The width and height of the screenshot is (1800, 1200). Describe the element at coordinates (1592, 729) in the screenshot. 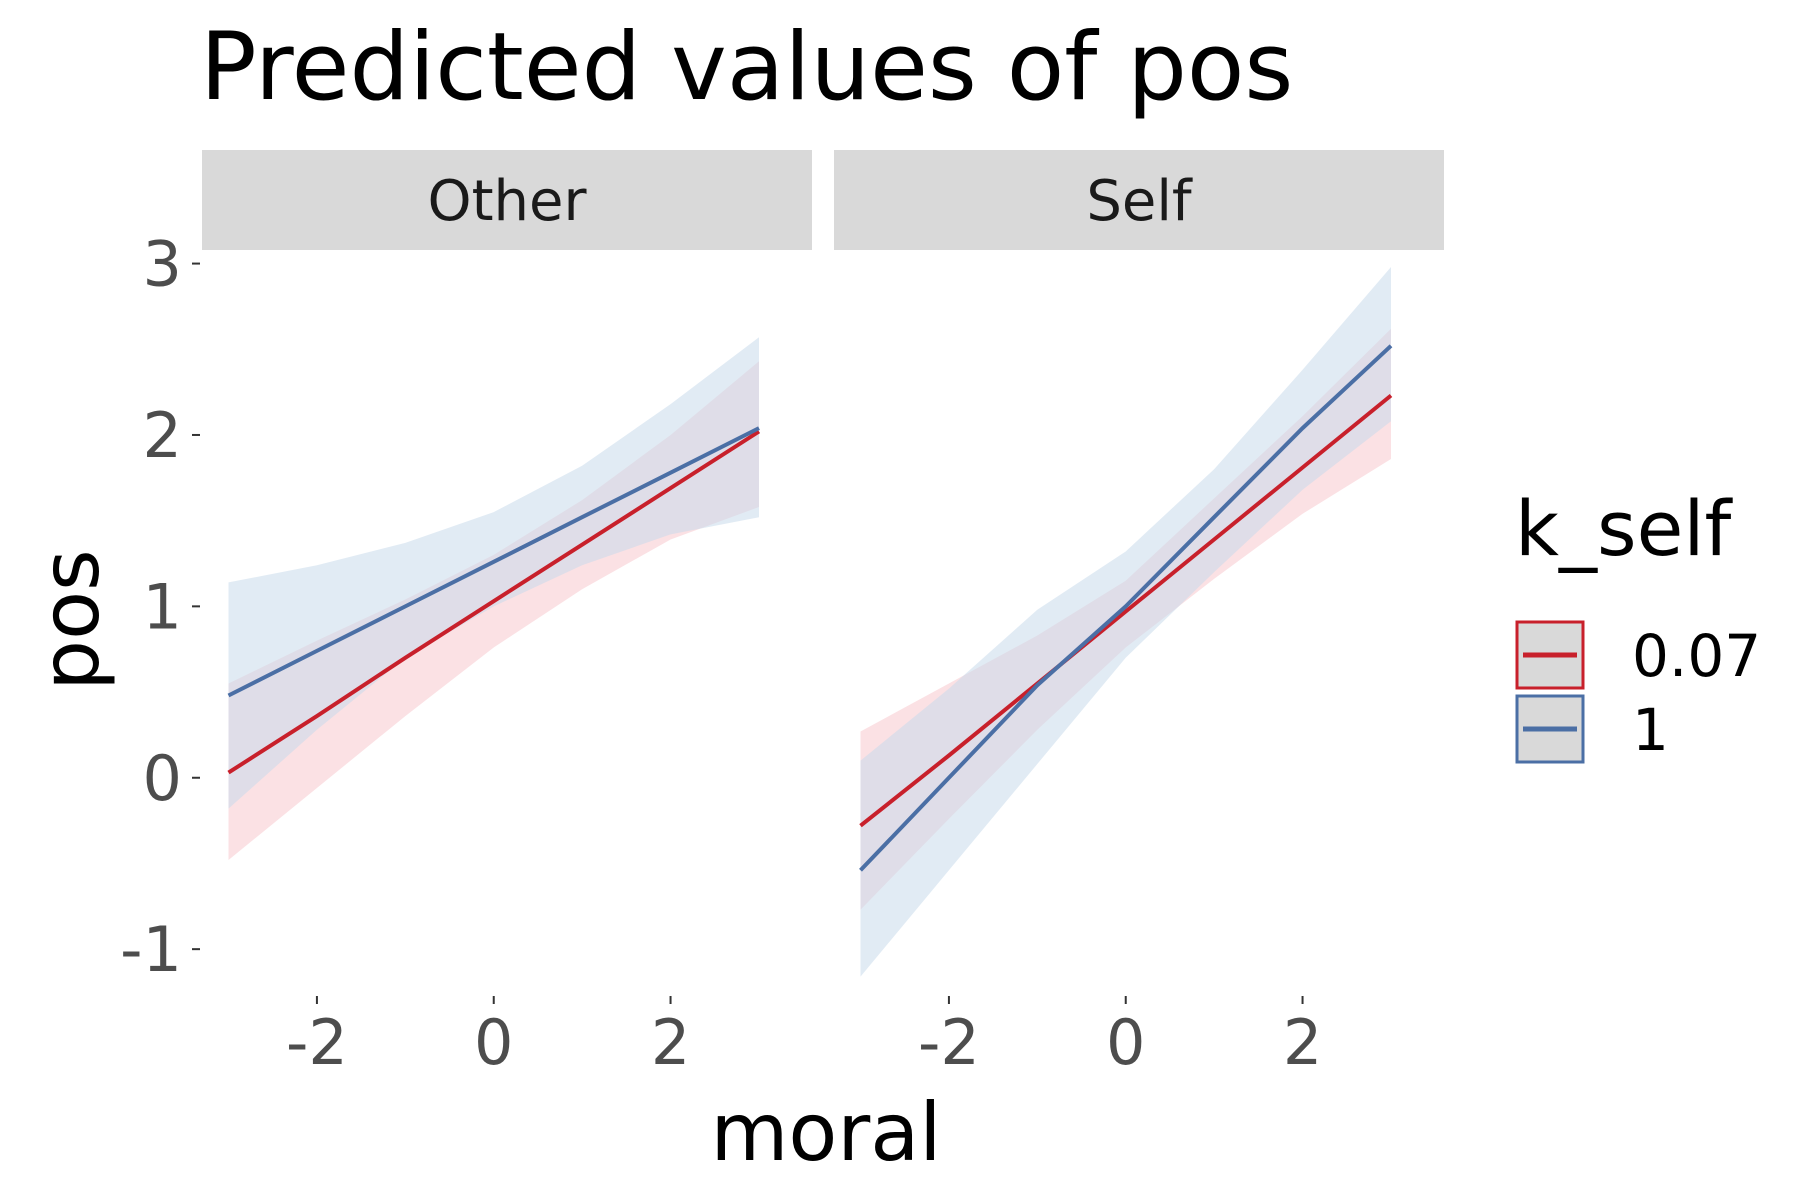

I see `legend-item-1: 1` at that location.